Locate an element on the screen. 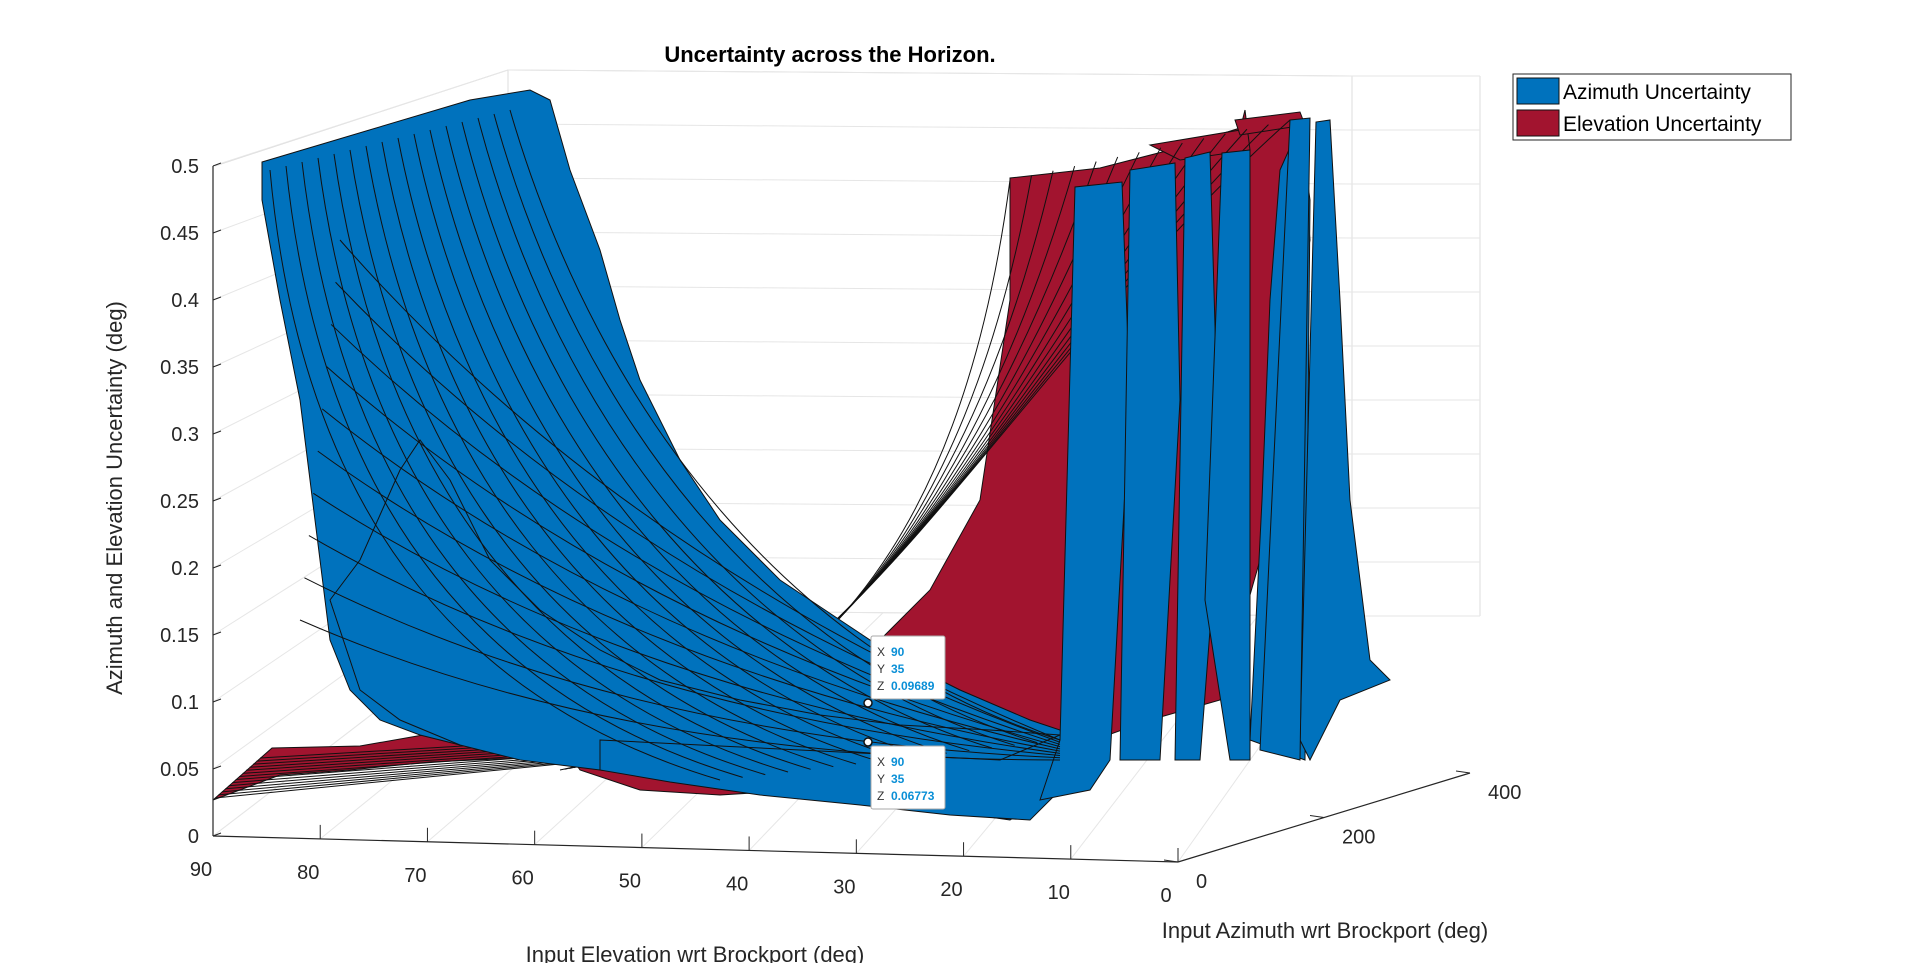  x-tick-label-2: 70 is located at coordinates (415, 876).